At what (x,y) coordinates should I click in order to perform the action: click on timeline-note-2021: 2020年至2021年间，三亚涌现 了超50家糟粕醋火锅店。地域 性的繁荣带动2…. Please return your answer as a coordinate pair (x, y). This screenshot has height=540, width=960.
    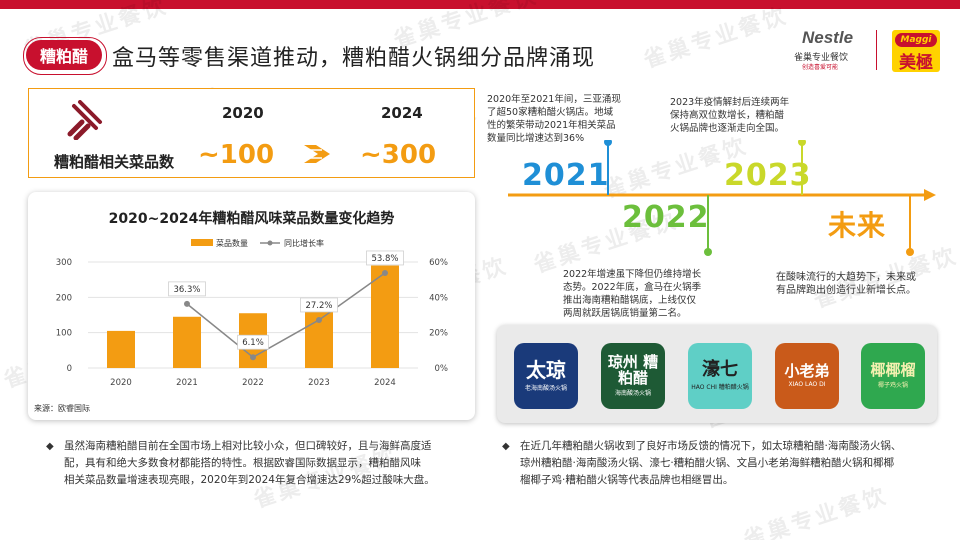
    Looking at the image, I should click on (554, 119).